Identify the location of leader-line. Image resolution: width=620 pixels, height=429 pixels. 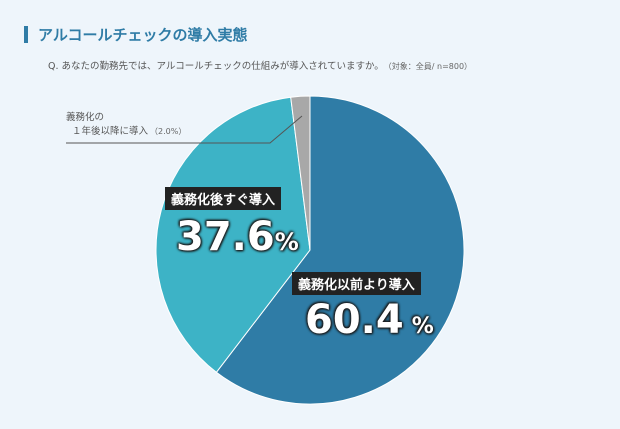
(184, 129).